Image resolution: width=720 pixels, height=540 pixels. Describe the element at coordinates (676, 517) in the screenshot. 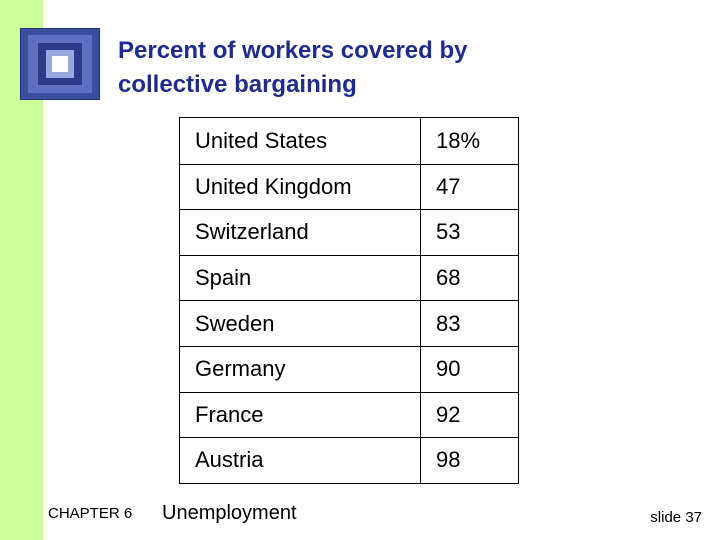

I see `slide-number: slide 37` at that location.